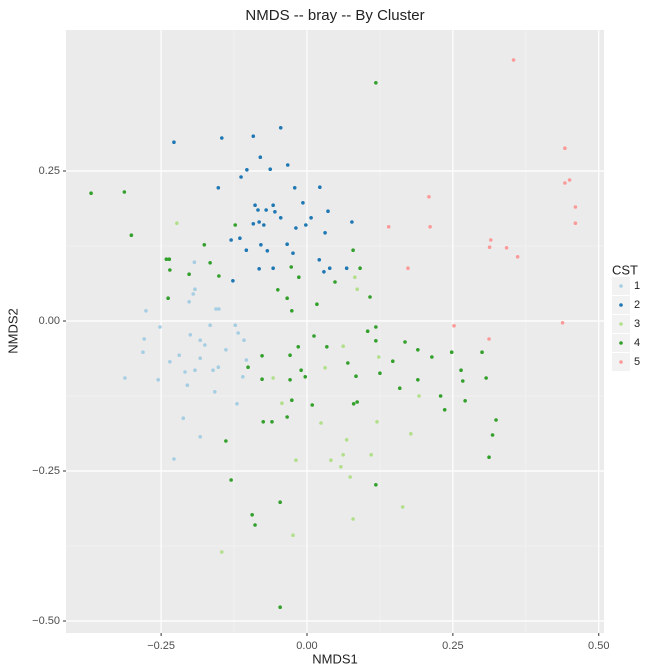  What do you see at coordinates (598, 646) in the screenshot?
I see `x-tick-label: 0.50` at bounding box center [598, 646].